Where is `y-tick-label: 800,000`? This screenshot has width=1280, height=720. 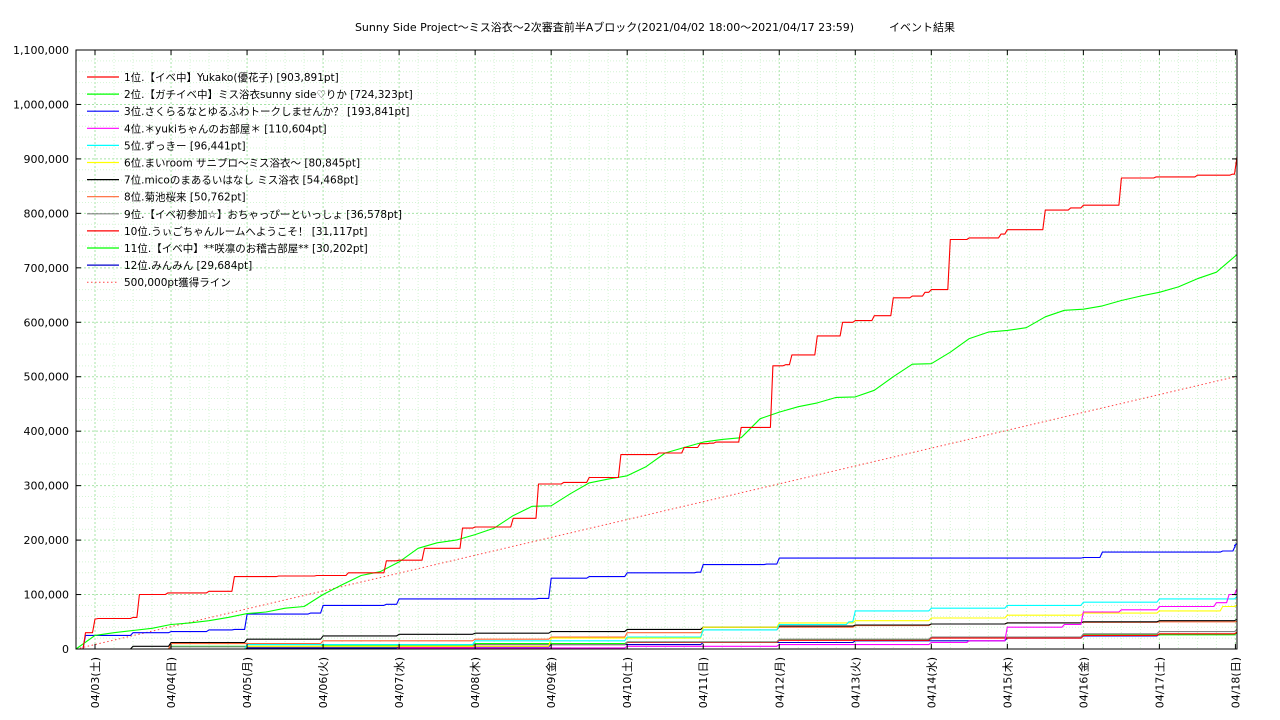 y-tick-label: 800,000 is located at coordinates (47, 213).